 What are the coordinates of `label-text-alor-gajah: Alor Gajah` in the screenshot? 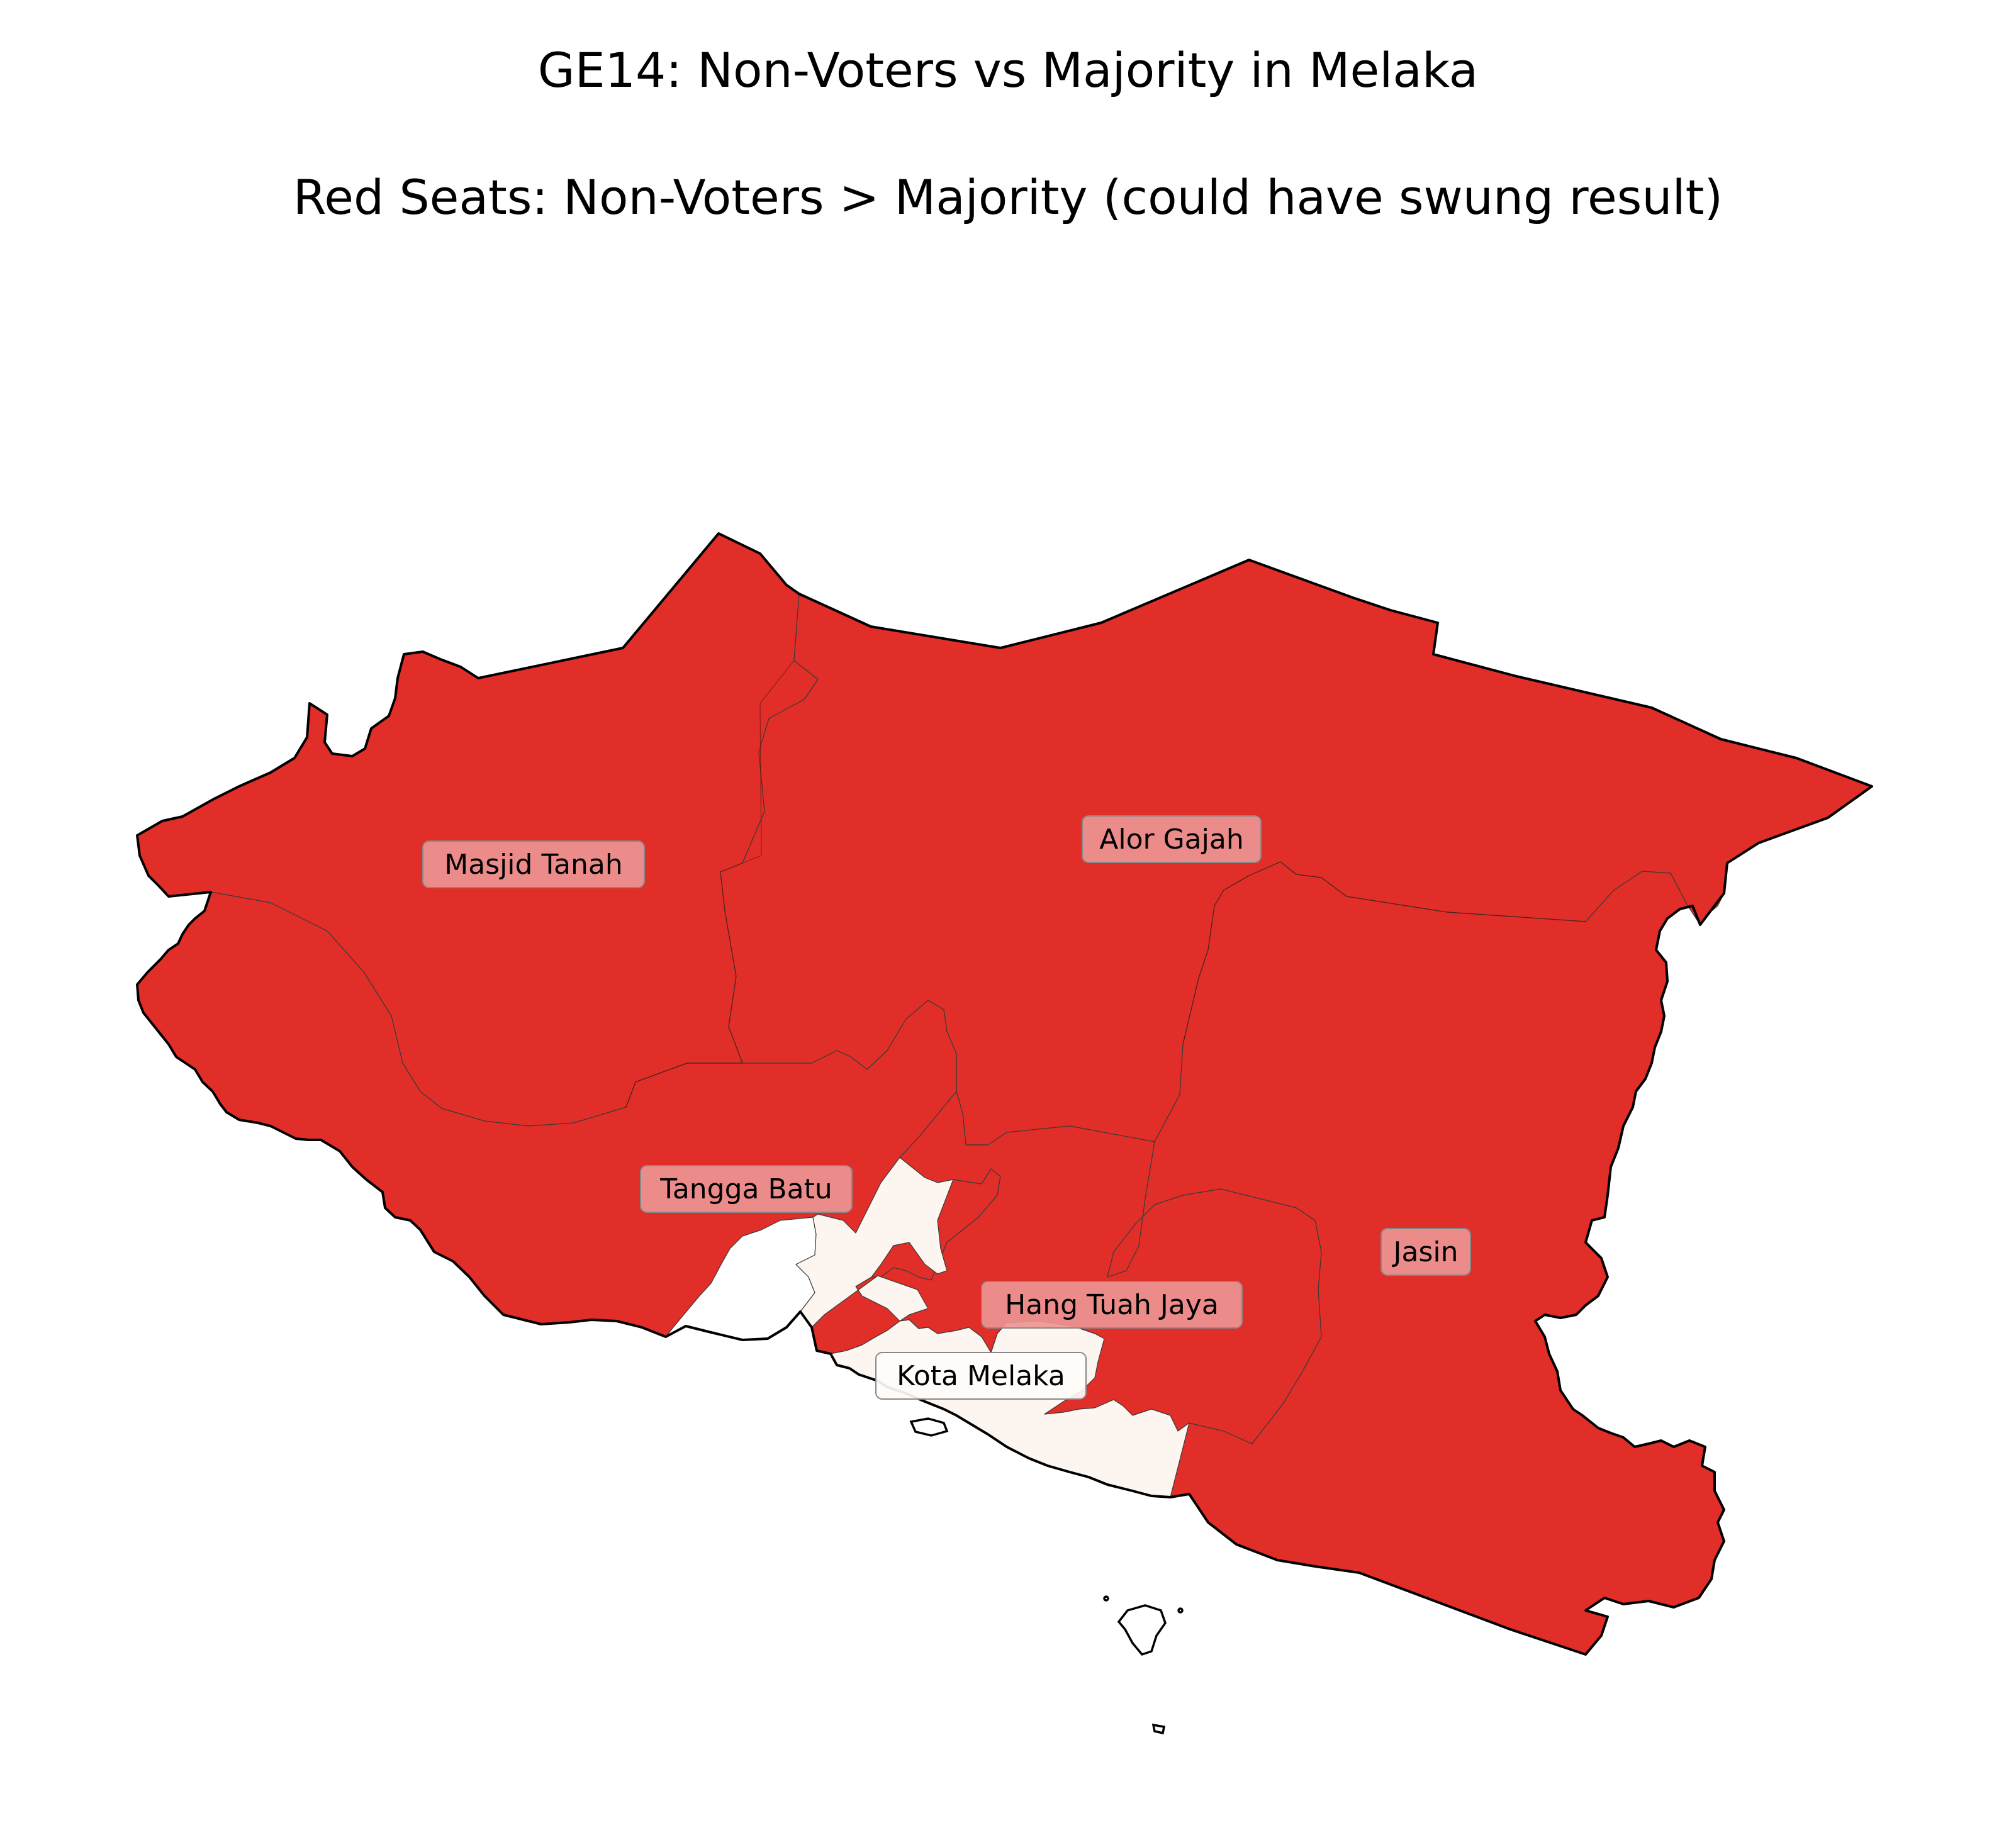 It's located at (1171, 840).